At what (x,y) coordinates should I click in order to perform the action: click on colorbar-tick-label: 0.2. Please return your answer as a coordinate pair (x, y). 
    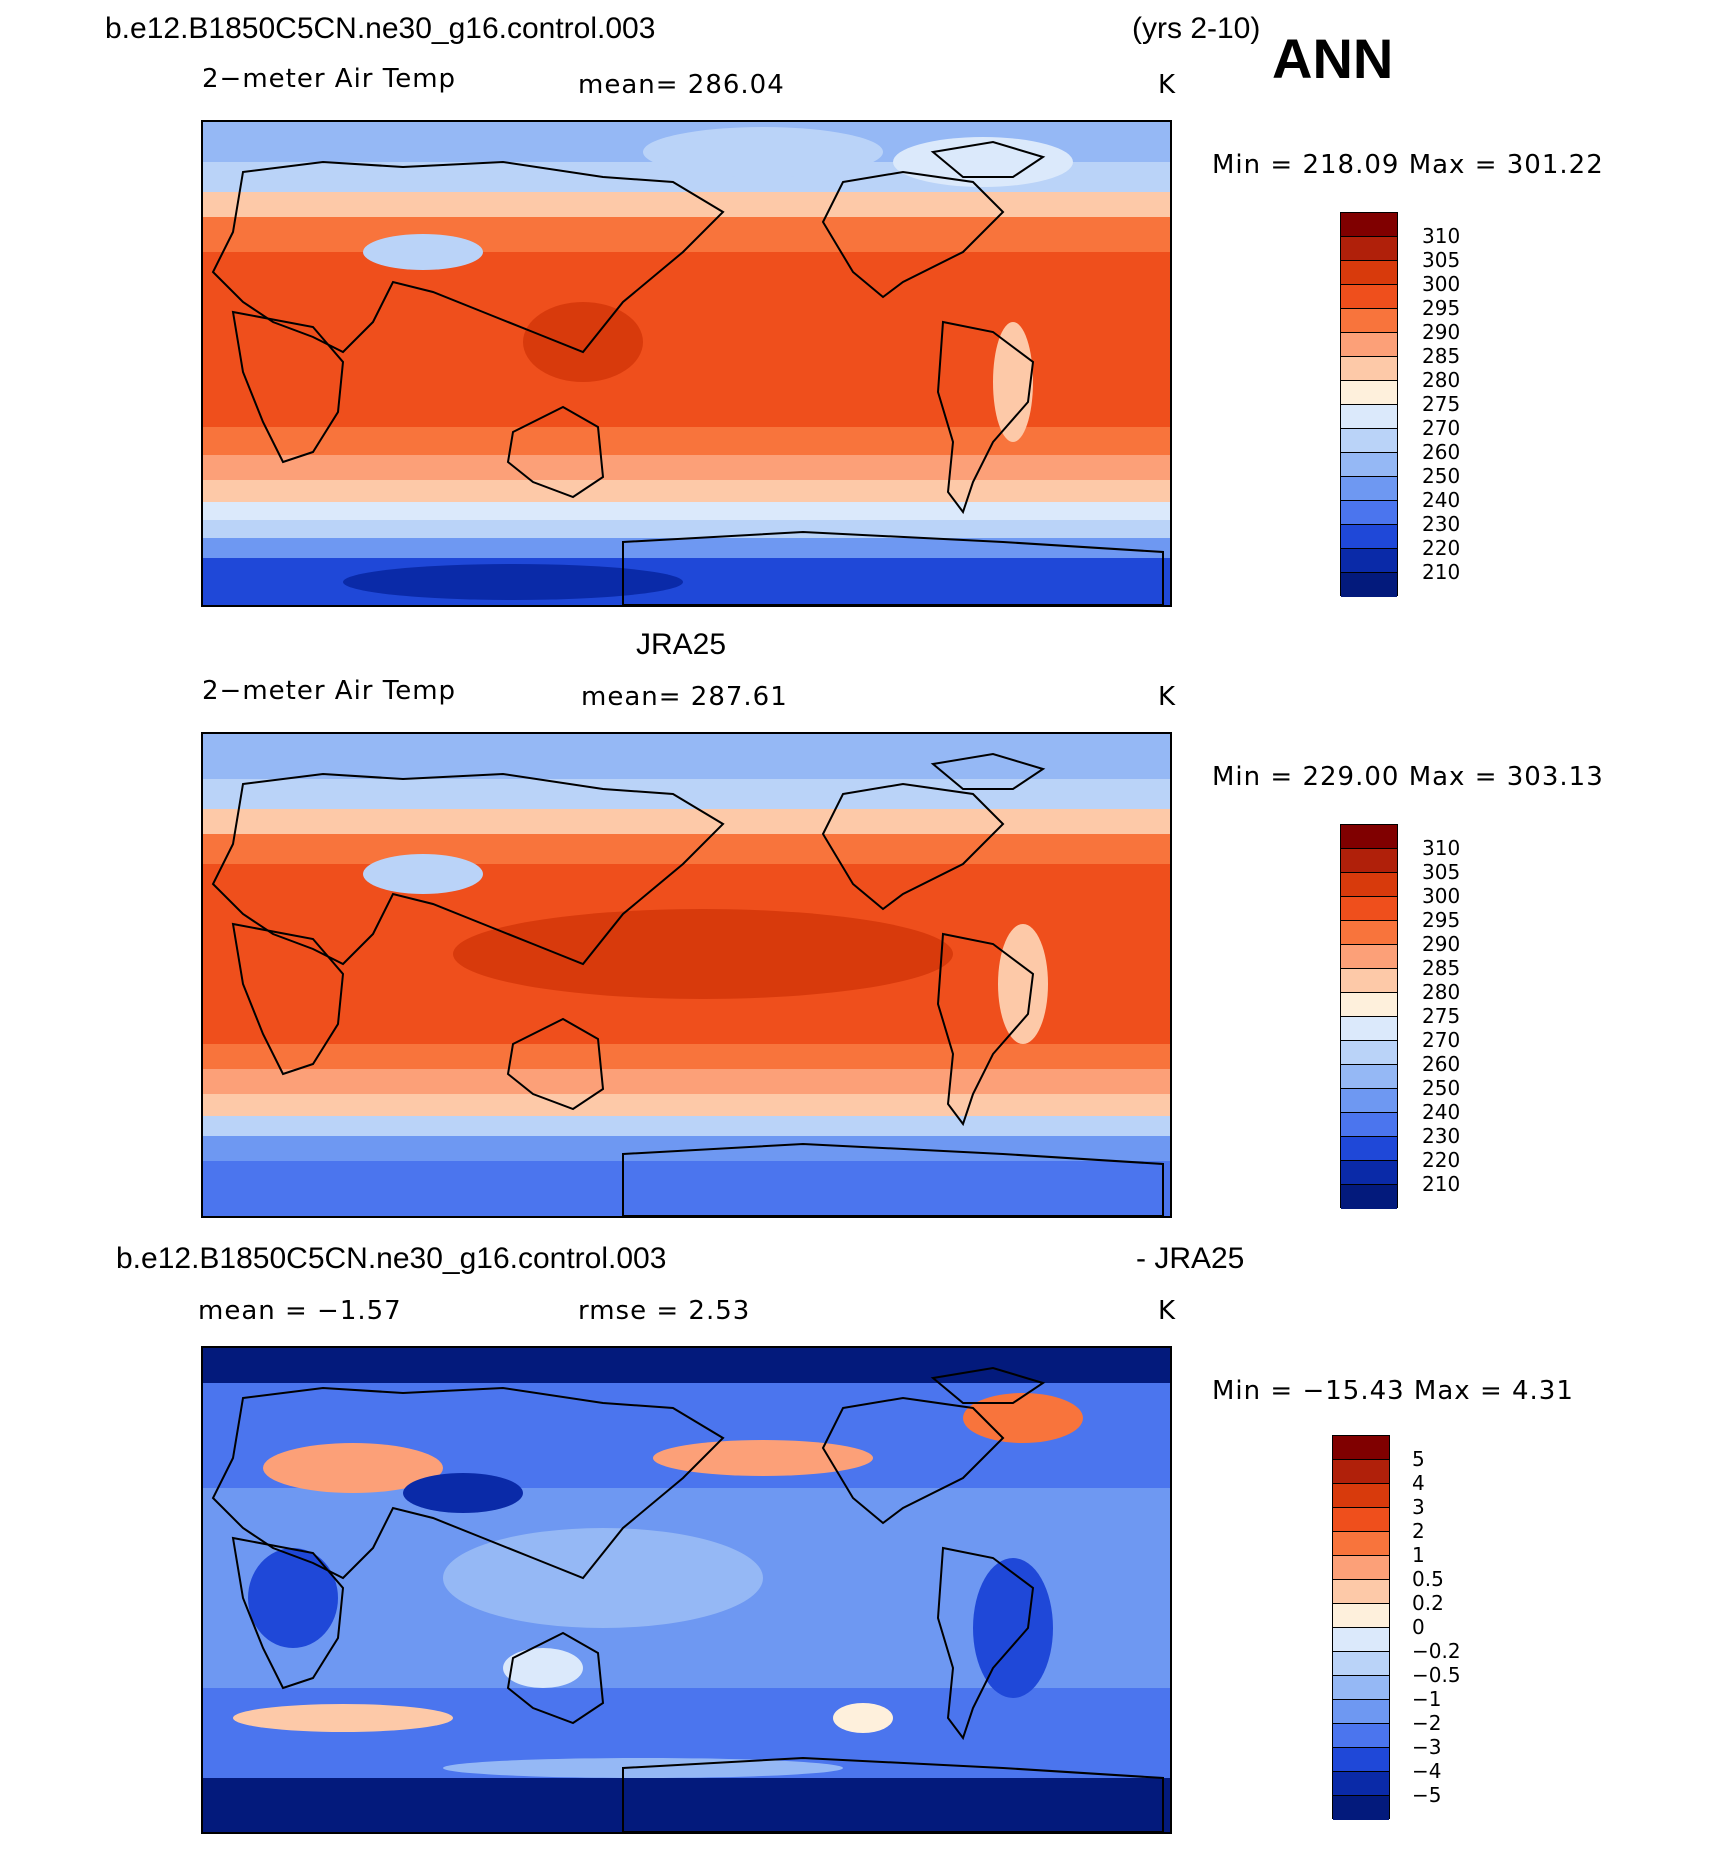
    Looking at the image, I should click on (1428, 1603).